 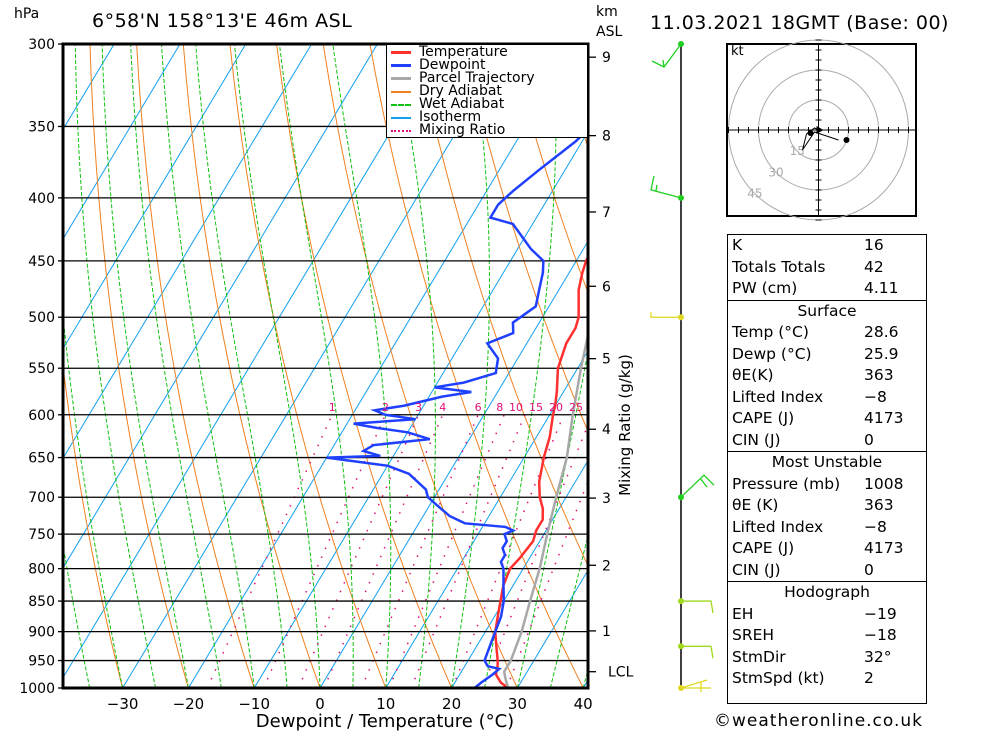 What do you see at coordinates (606, 566) in the screenshot?
I see `height-tick-label: 2` at bounding box center [606, 566].